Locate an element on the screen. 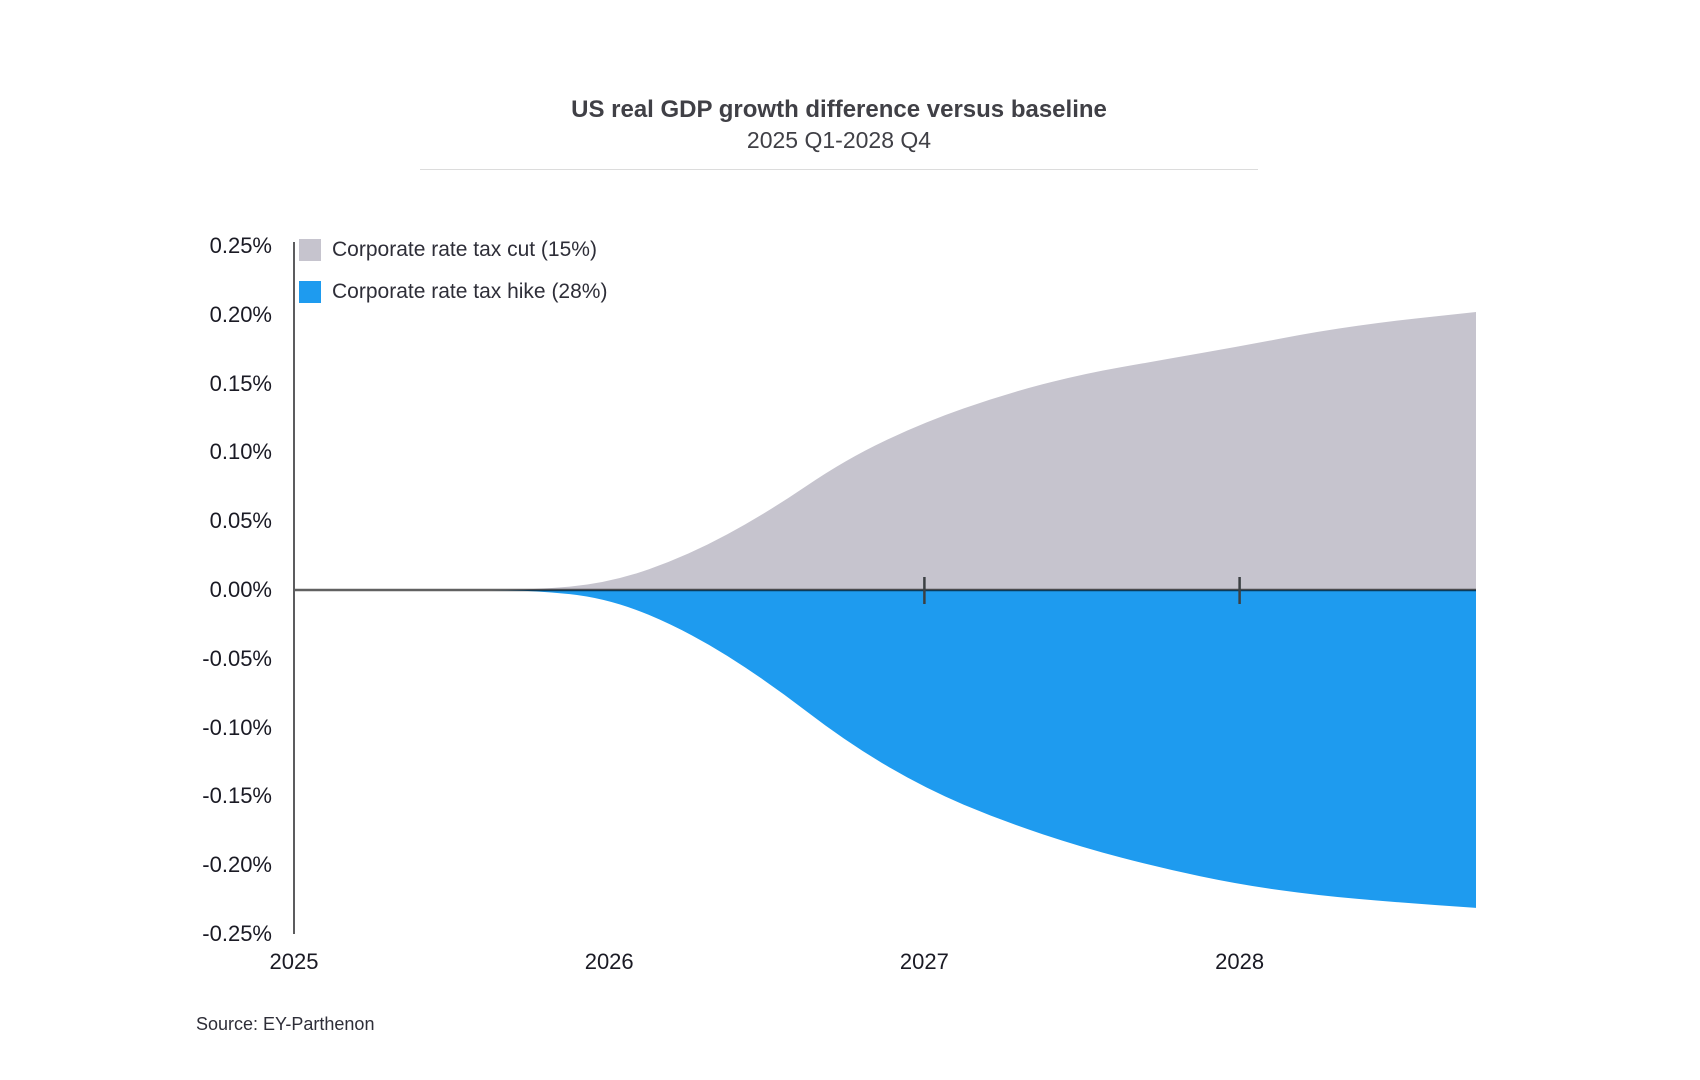 The image size is (1700, 1080). y-tick-label: 0.15% is located at coordinates (240, 383).